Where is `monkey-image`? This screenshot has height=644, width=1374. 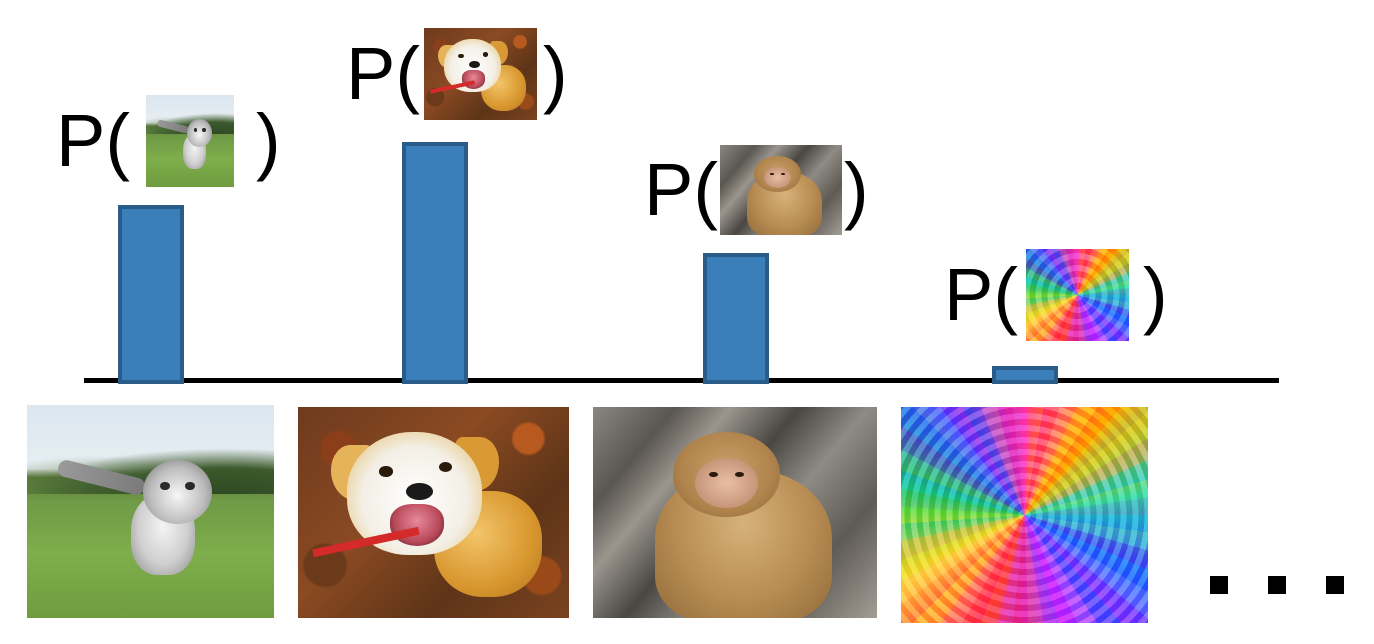
monkey-image is located at coordinates (735, 512).